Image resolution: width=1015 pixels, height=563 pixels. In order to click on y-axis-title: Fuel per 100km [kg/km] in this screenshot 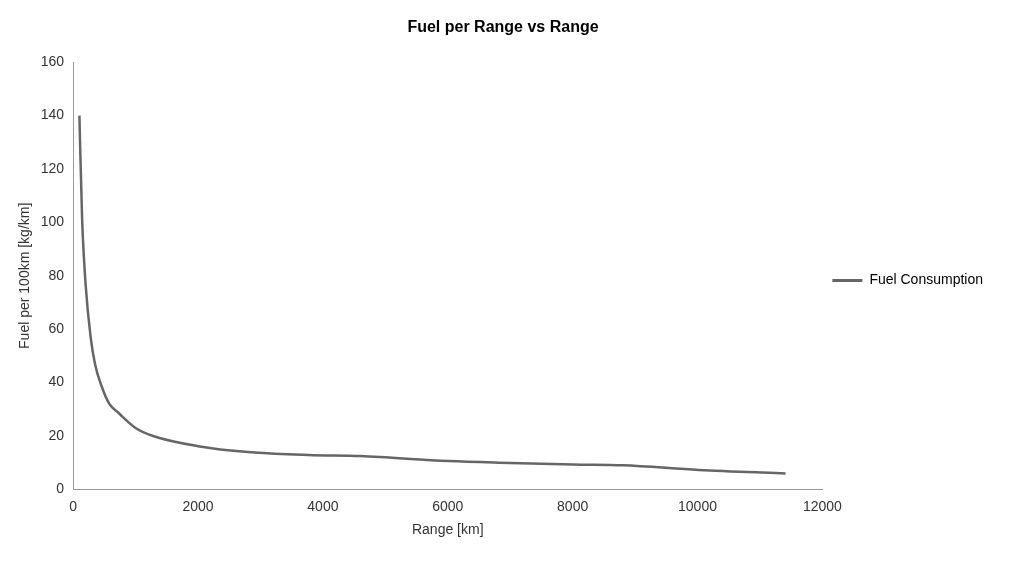, I will do `click(24, 275)`.